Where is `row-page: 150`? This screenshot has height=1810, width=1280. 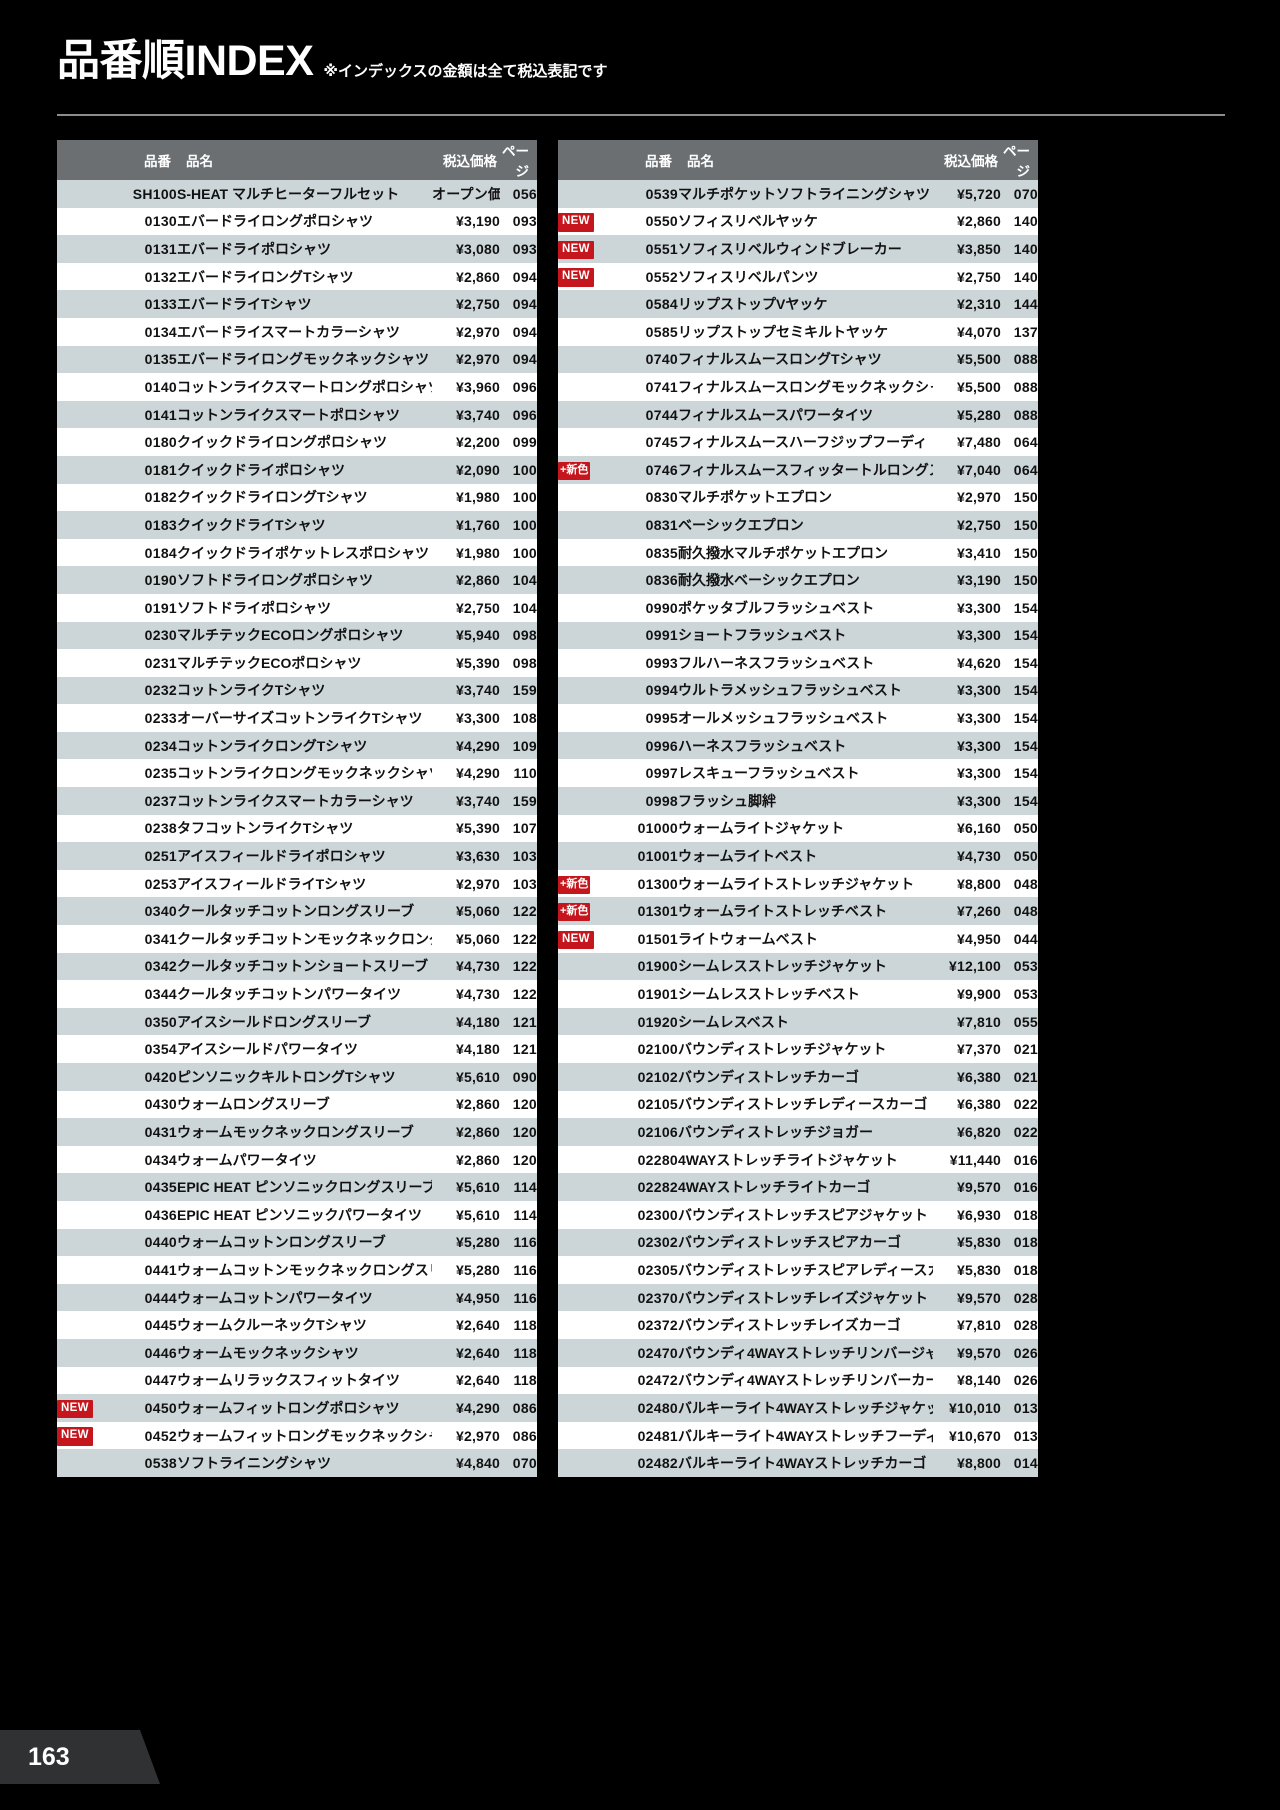 row-page: 150 is located at coordinates (1025, 497).